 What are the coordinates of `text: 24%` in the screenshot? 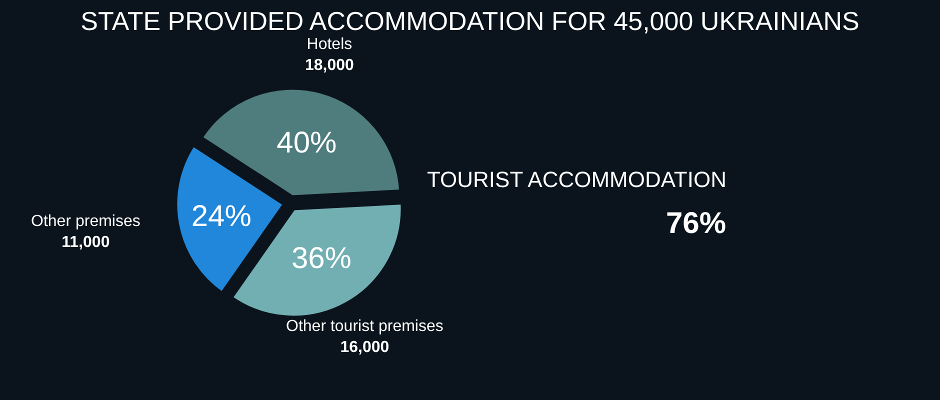 It's located at (221, 216).